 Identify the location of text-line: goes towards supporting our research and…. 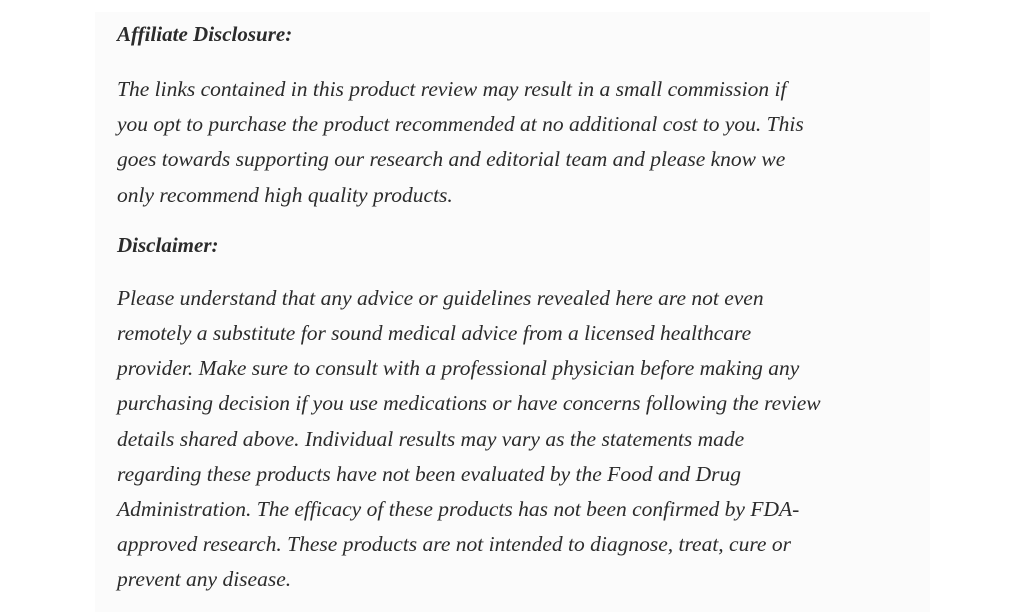
(451, 159).